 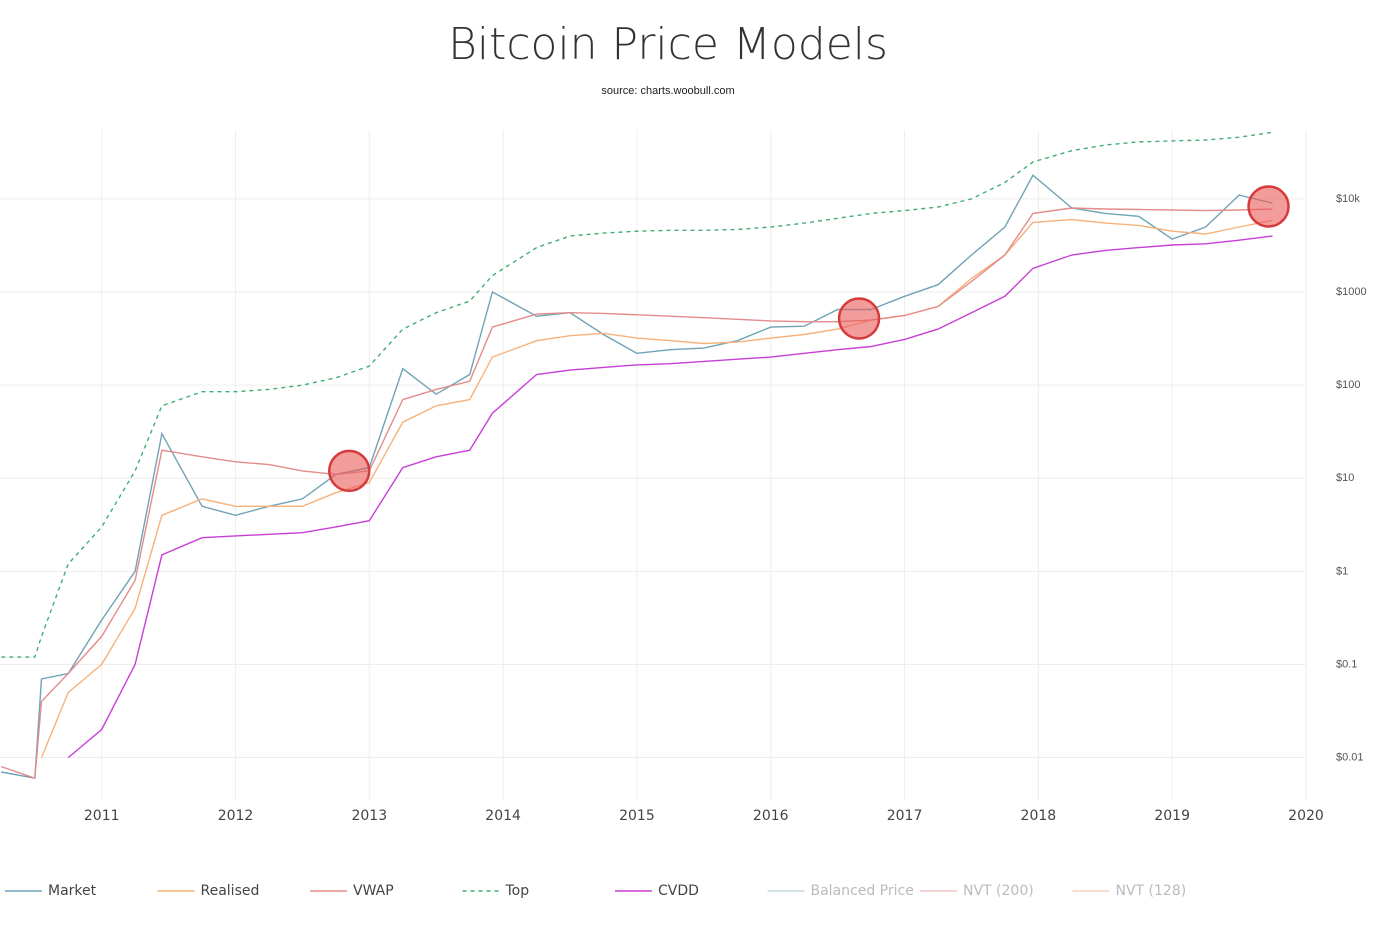 I want to click on y-tick-label: $0.1, so click(x=1346, y=664).